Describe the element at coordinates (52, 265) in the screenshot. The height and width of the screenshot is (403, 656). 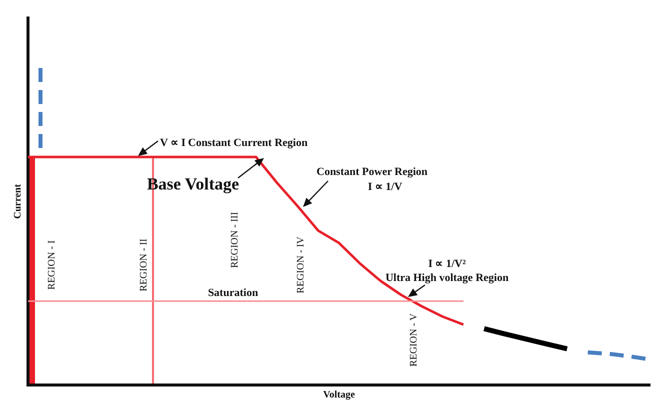
I see `annotation: REGION - I` at that location.